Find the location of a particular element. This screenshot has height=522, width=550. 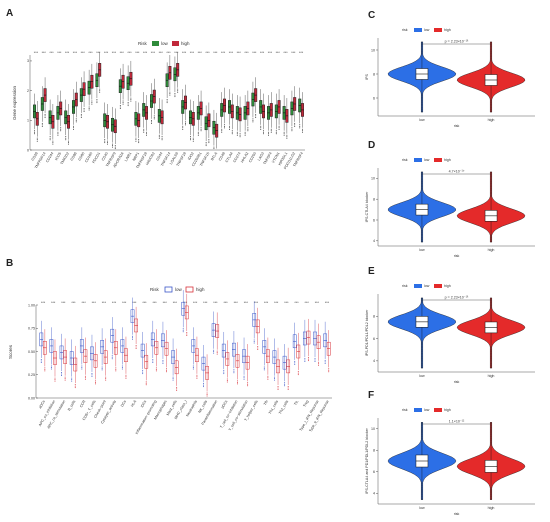

xtick-label-high: high is located at coordinates (491, 508).